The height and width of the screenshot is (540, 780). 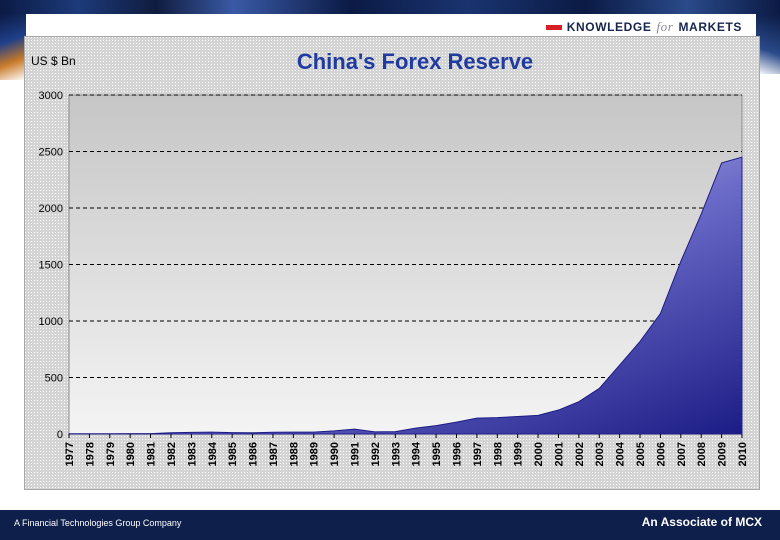 I want to click on y-tick-label: 3000, so click(x=51, y=96).